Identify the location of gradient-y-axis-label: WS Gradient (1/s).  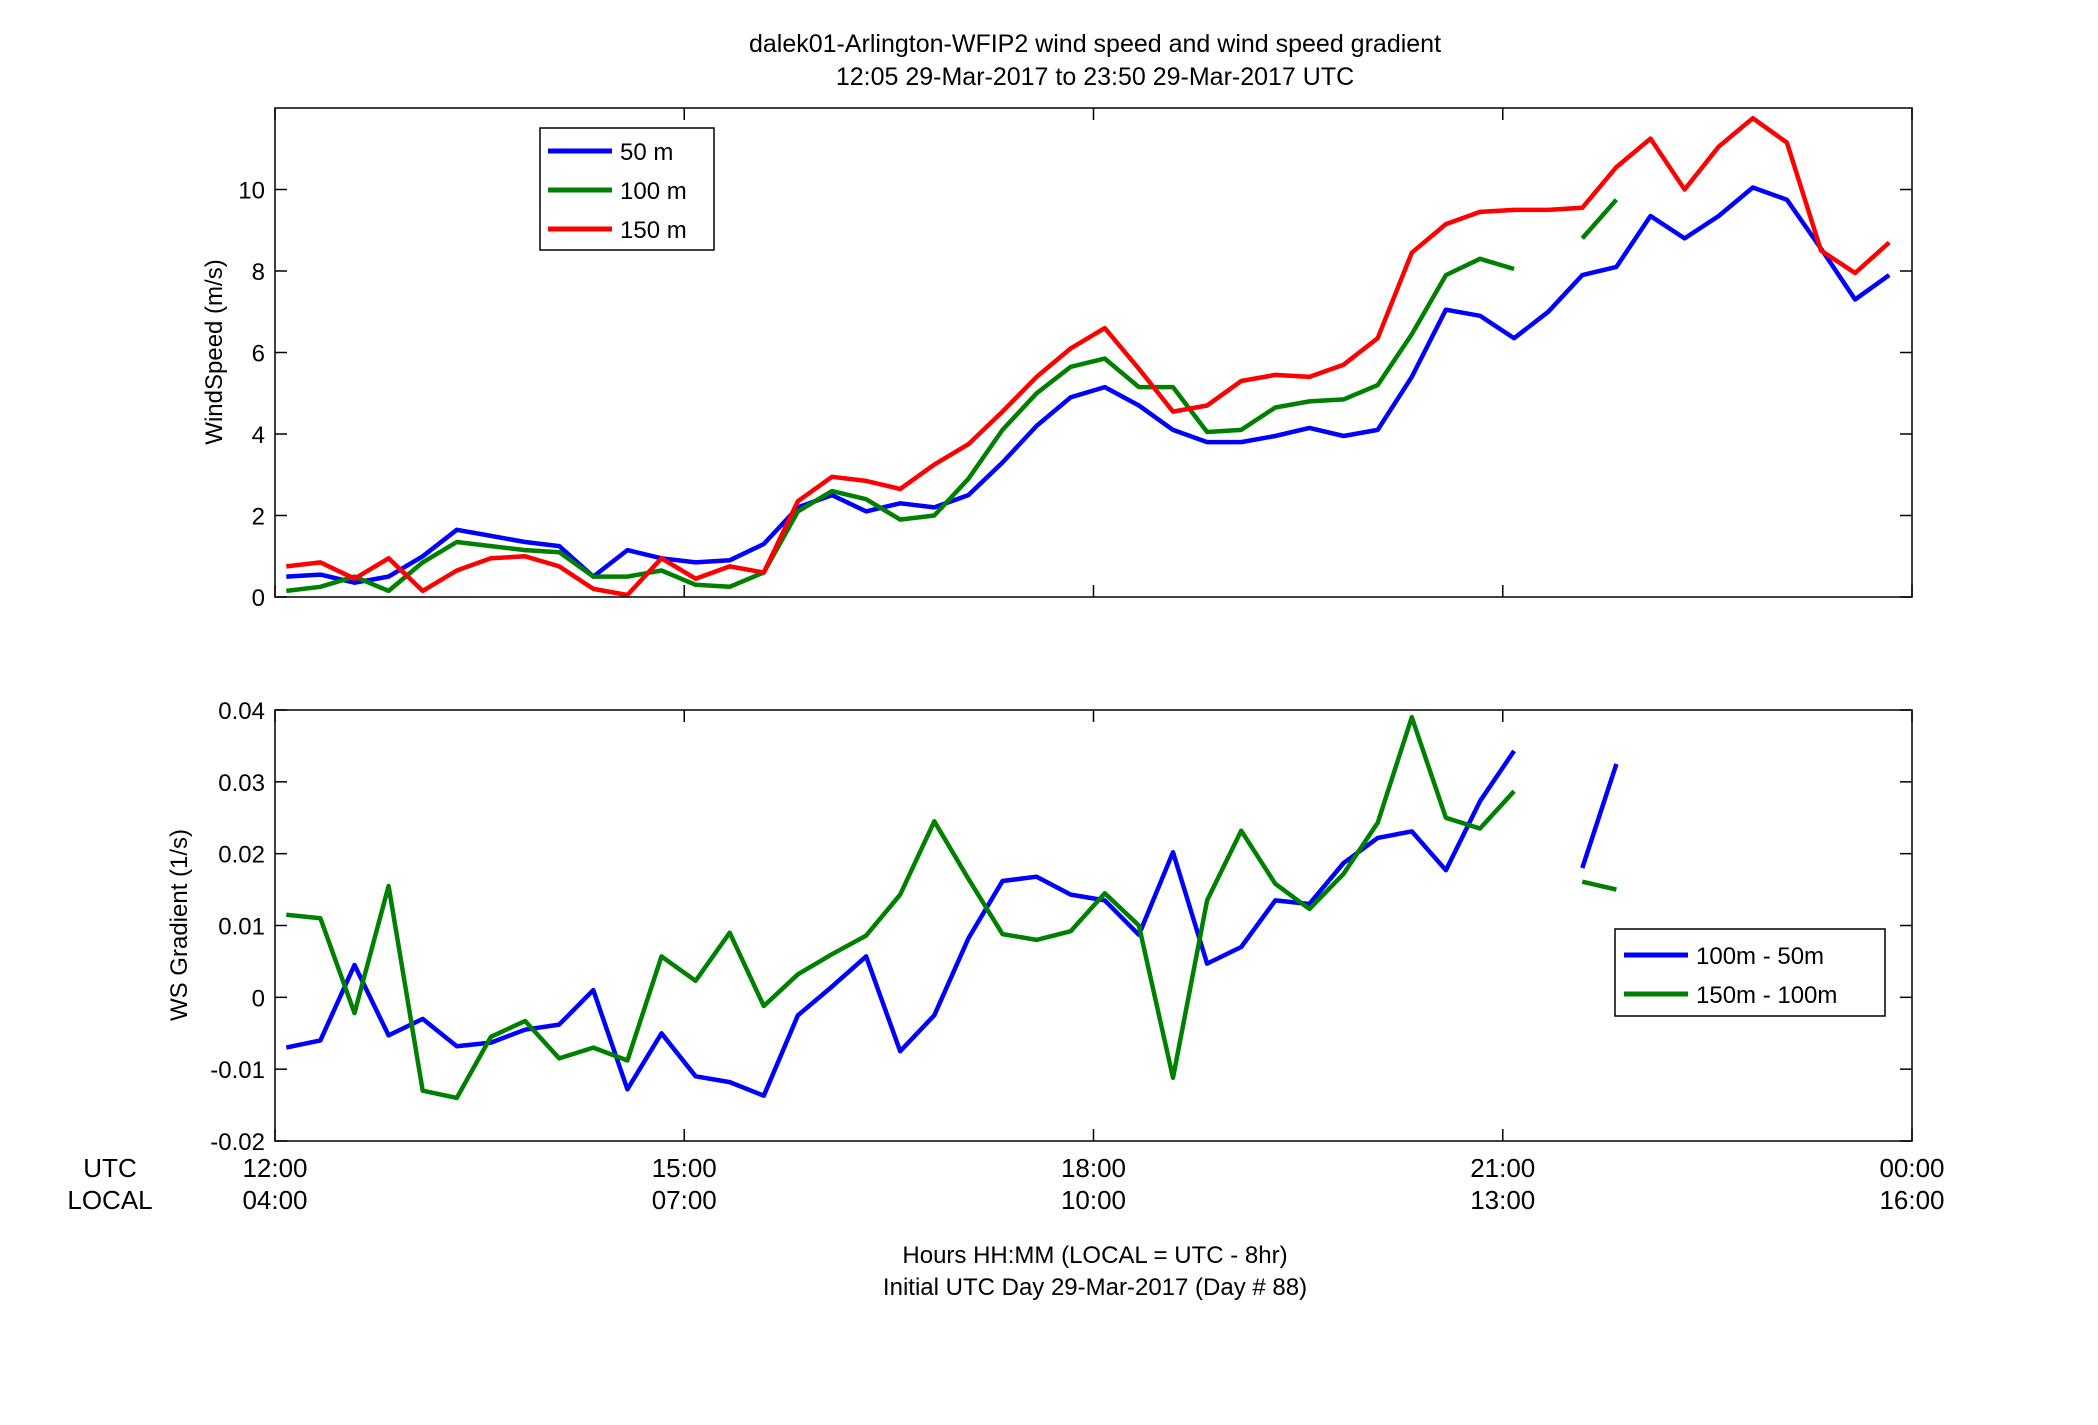
(179, 925).